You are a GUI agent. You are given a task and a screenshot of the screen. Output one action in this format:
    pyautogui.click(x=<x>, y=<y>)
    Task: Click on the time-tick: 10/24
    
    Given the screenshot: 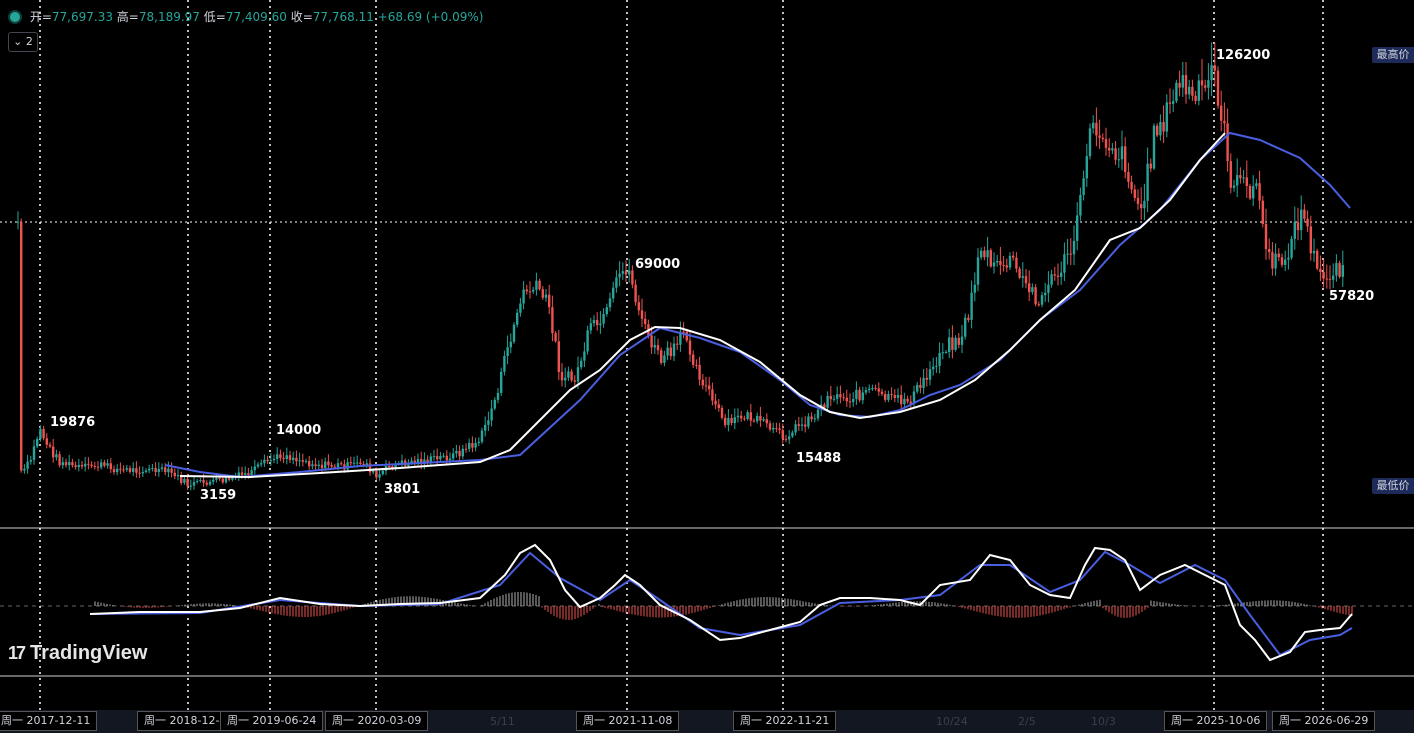 What is the action you would take?
    pyautogui.click(x=952, y=721)
    